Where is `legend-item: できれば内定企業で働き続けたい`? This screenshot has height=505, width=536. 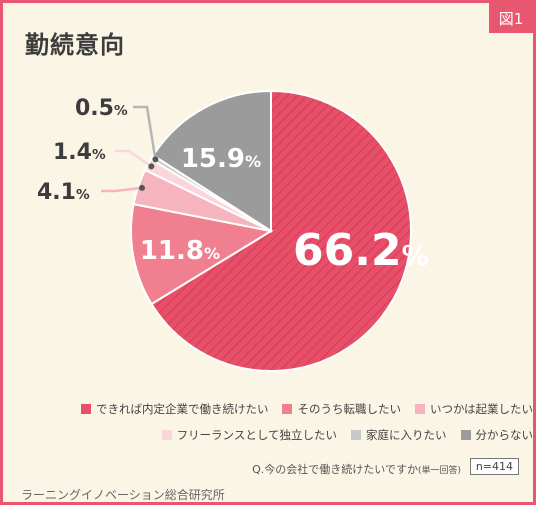
legend-item: できれば内定企業で働き続けたい is located at coordinates (174, 409).